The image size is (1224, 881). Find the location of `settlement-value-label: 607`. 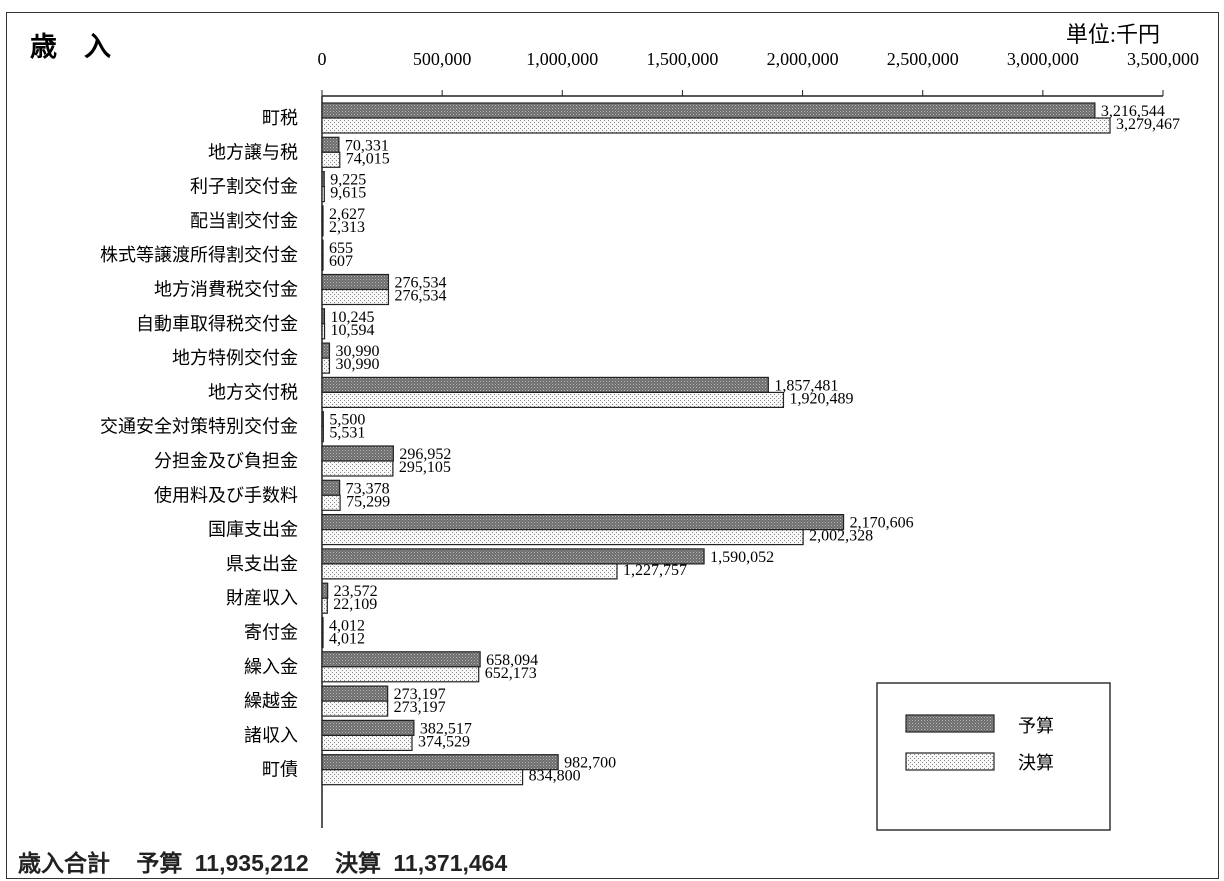

settlement-value-label: 607 is located at coordinates (341, 261).